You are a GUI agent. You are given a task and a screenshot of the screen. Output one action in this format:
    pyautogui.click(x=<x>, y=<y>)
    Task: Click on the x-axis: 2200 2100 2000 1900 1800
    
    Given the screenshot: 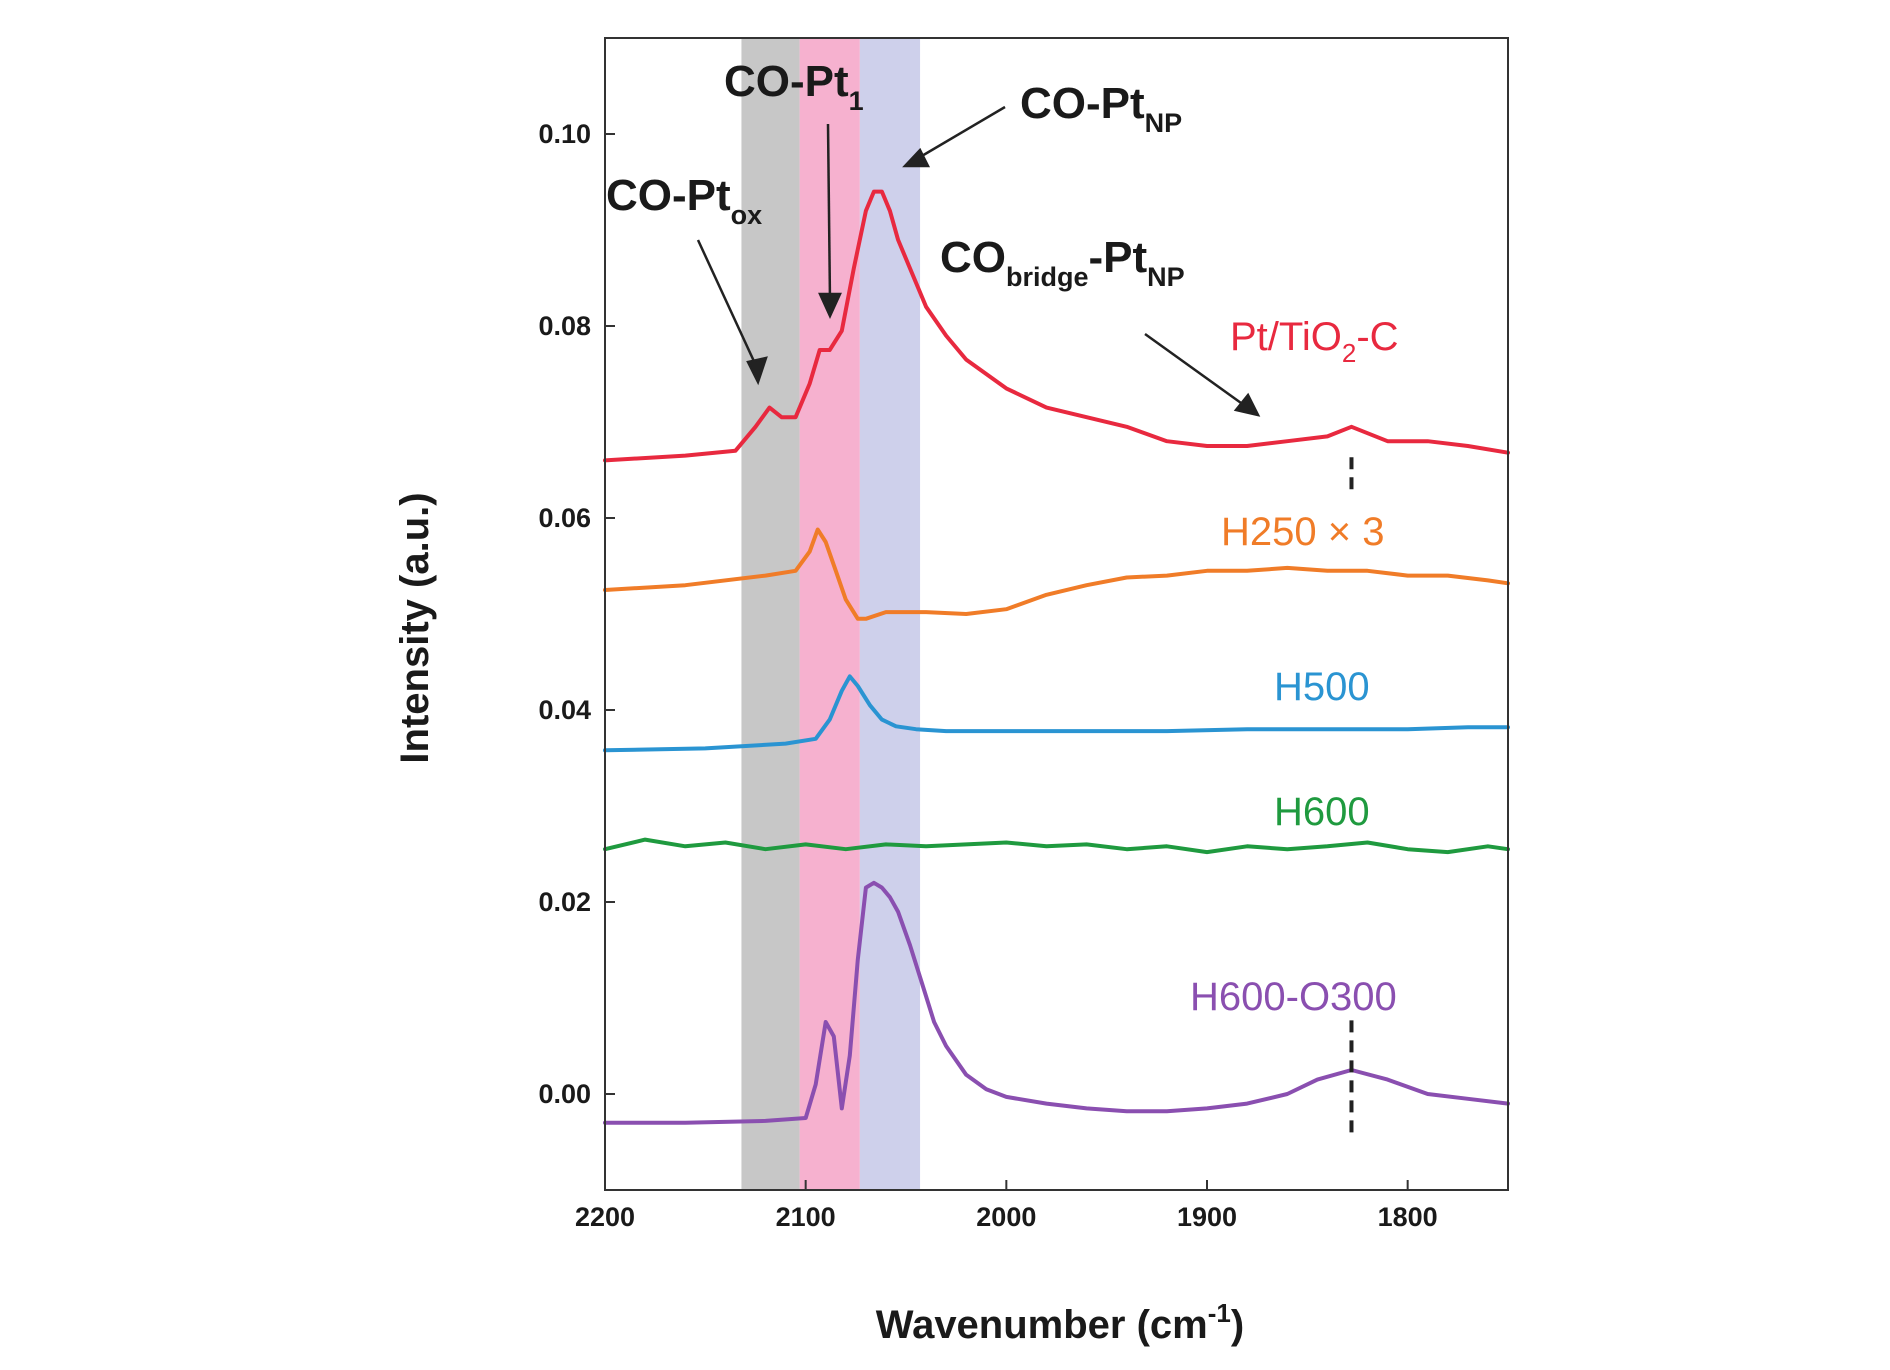 What is the action you would take?
    pyautogui.click(x=1006, y=1206)
    